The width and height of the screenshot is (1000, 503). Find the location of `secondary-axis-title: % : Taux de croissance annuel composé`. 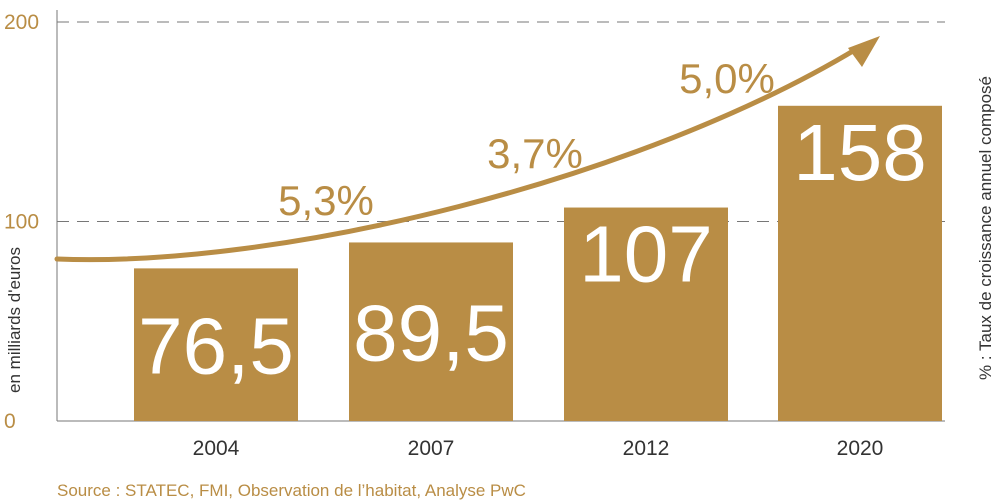

secondary-axis-title: % : Taux de croissance annuel composé is located at coordinates (985, 228).